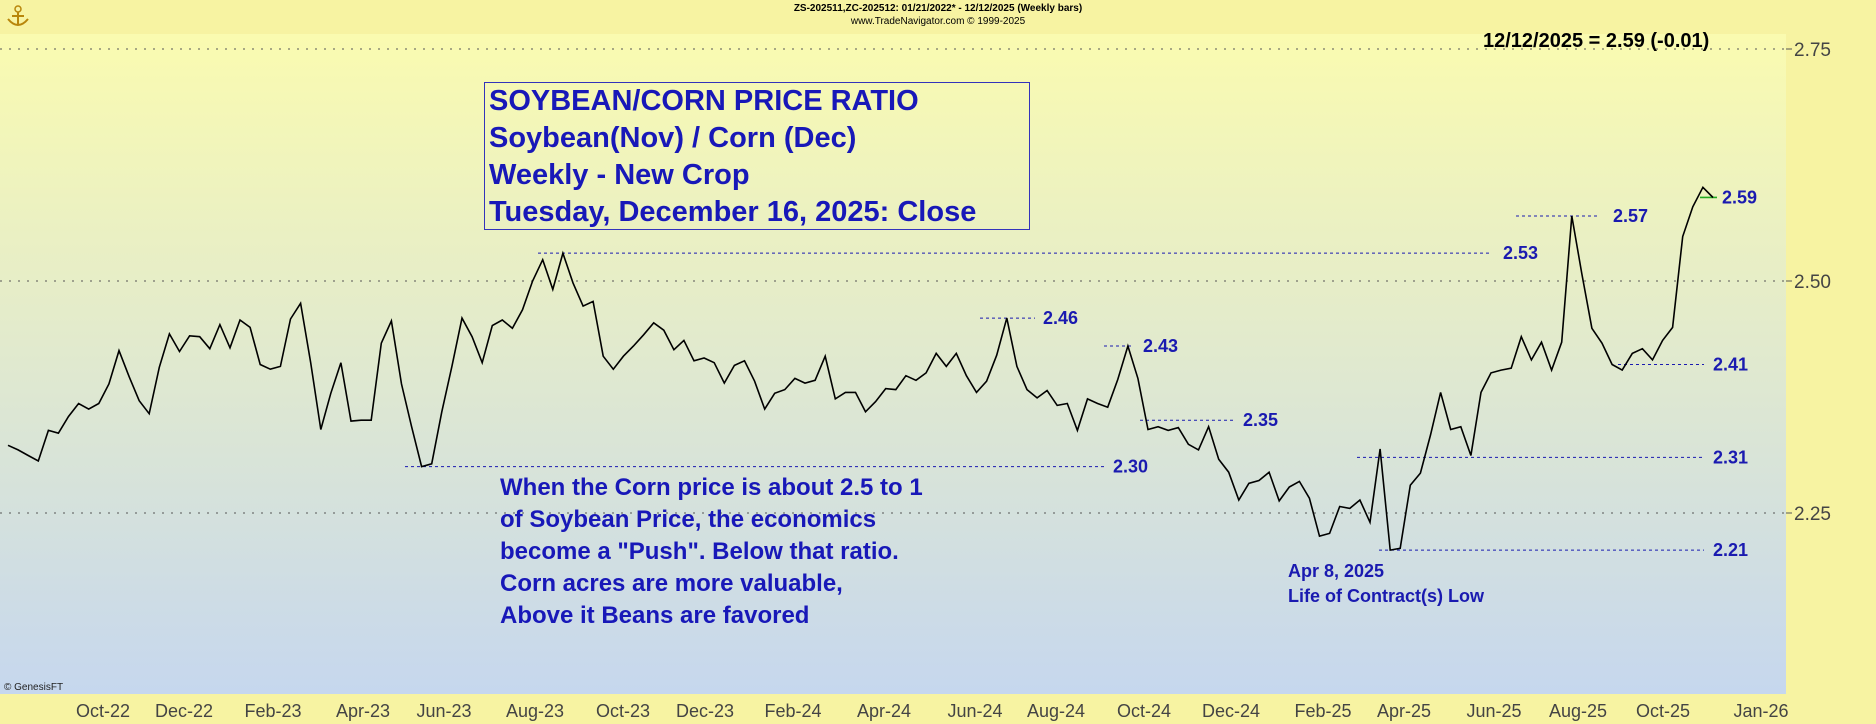 This screenshot has width=1876, height=724. What do you see at coordinates (1130, 467) in the screenshot?
I see `level-label: 2.30` at bounding box center [1130, 467].